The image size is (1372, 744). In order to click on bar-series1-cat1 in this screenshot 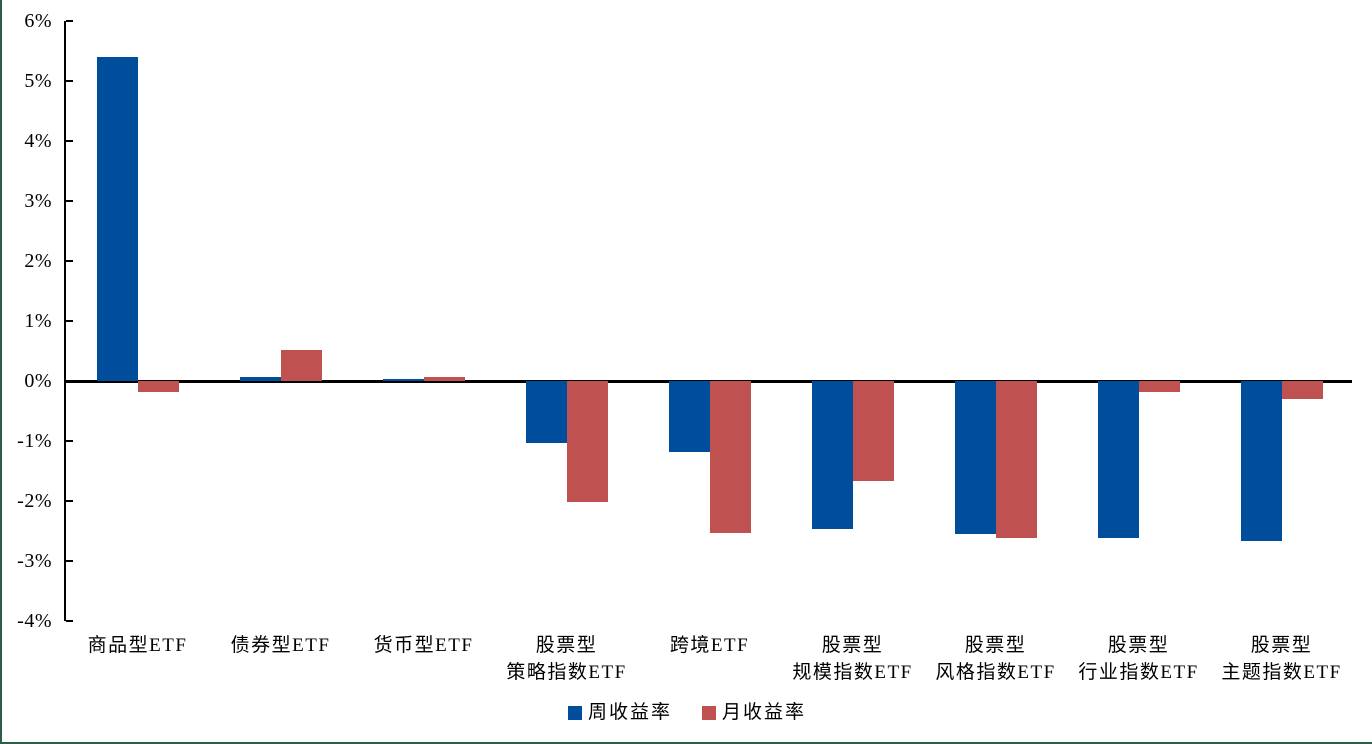, I will do `click(301, 365)`.